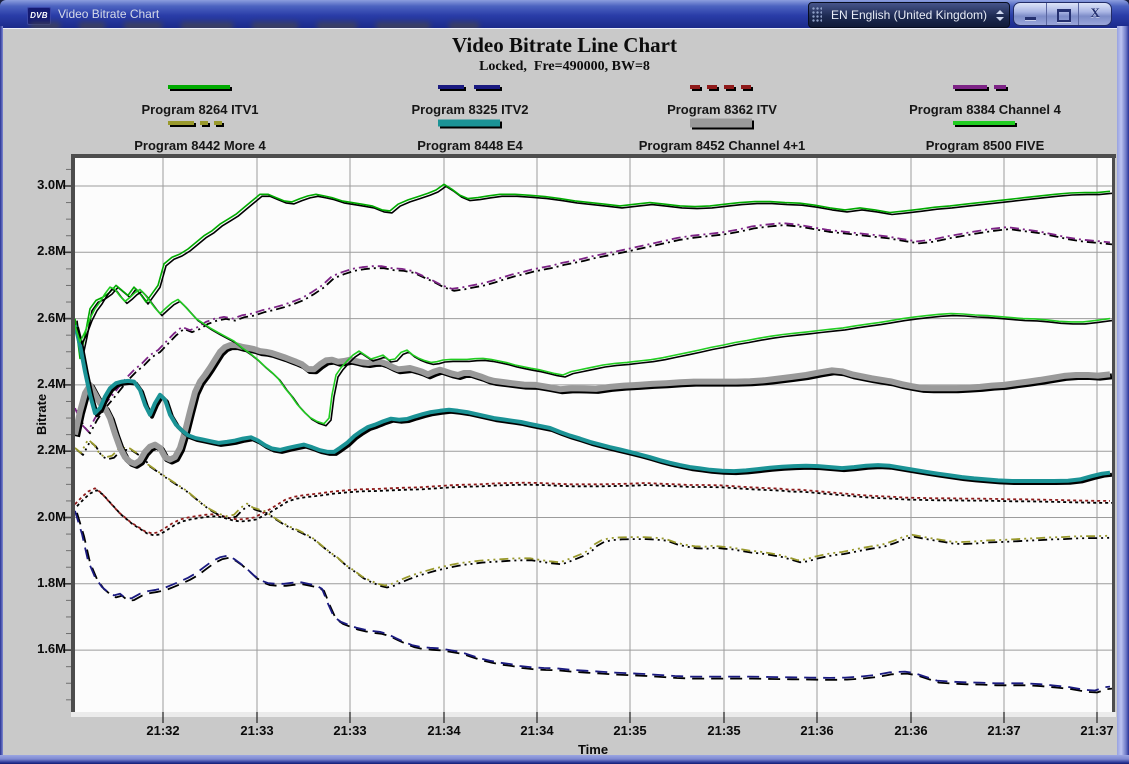 Image resolution: width=1129 pixels, height=764 pixels. What do you see at coordinates (564, 45) in the screenshot?
I see `chart-title: Video Bitrate Line Chart` at bounding box center [564, 45].